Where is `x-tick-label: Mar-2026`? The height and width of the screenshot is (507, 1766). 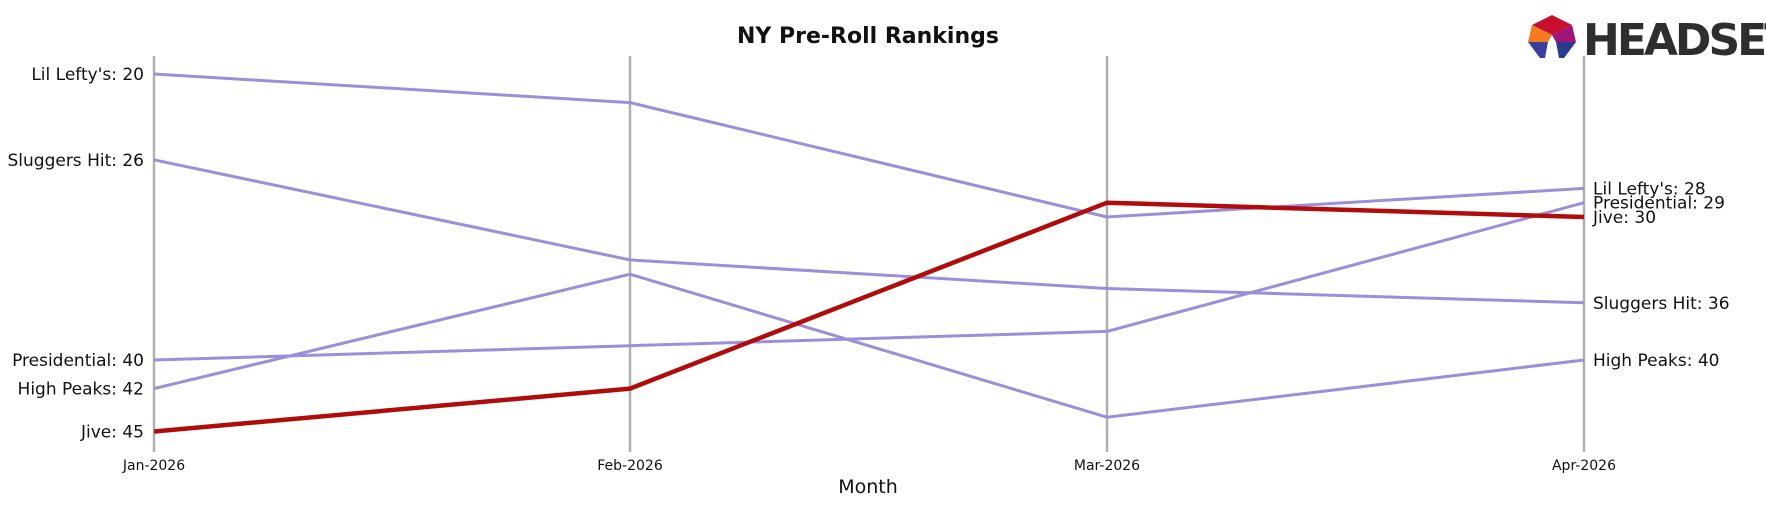 x-tick-label: Mar-2026 is located at coordinates (1107, 466).